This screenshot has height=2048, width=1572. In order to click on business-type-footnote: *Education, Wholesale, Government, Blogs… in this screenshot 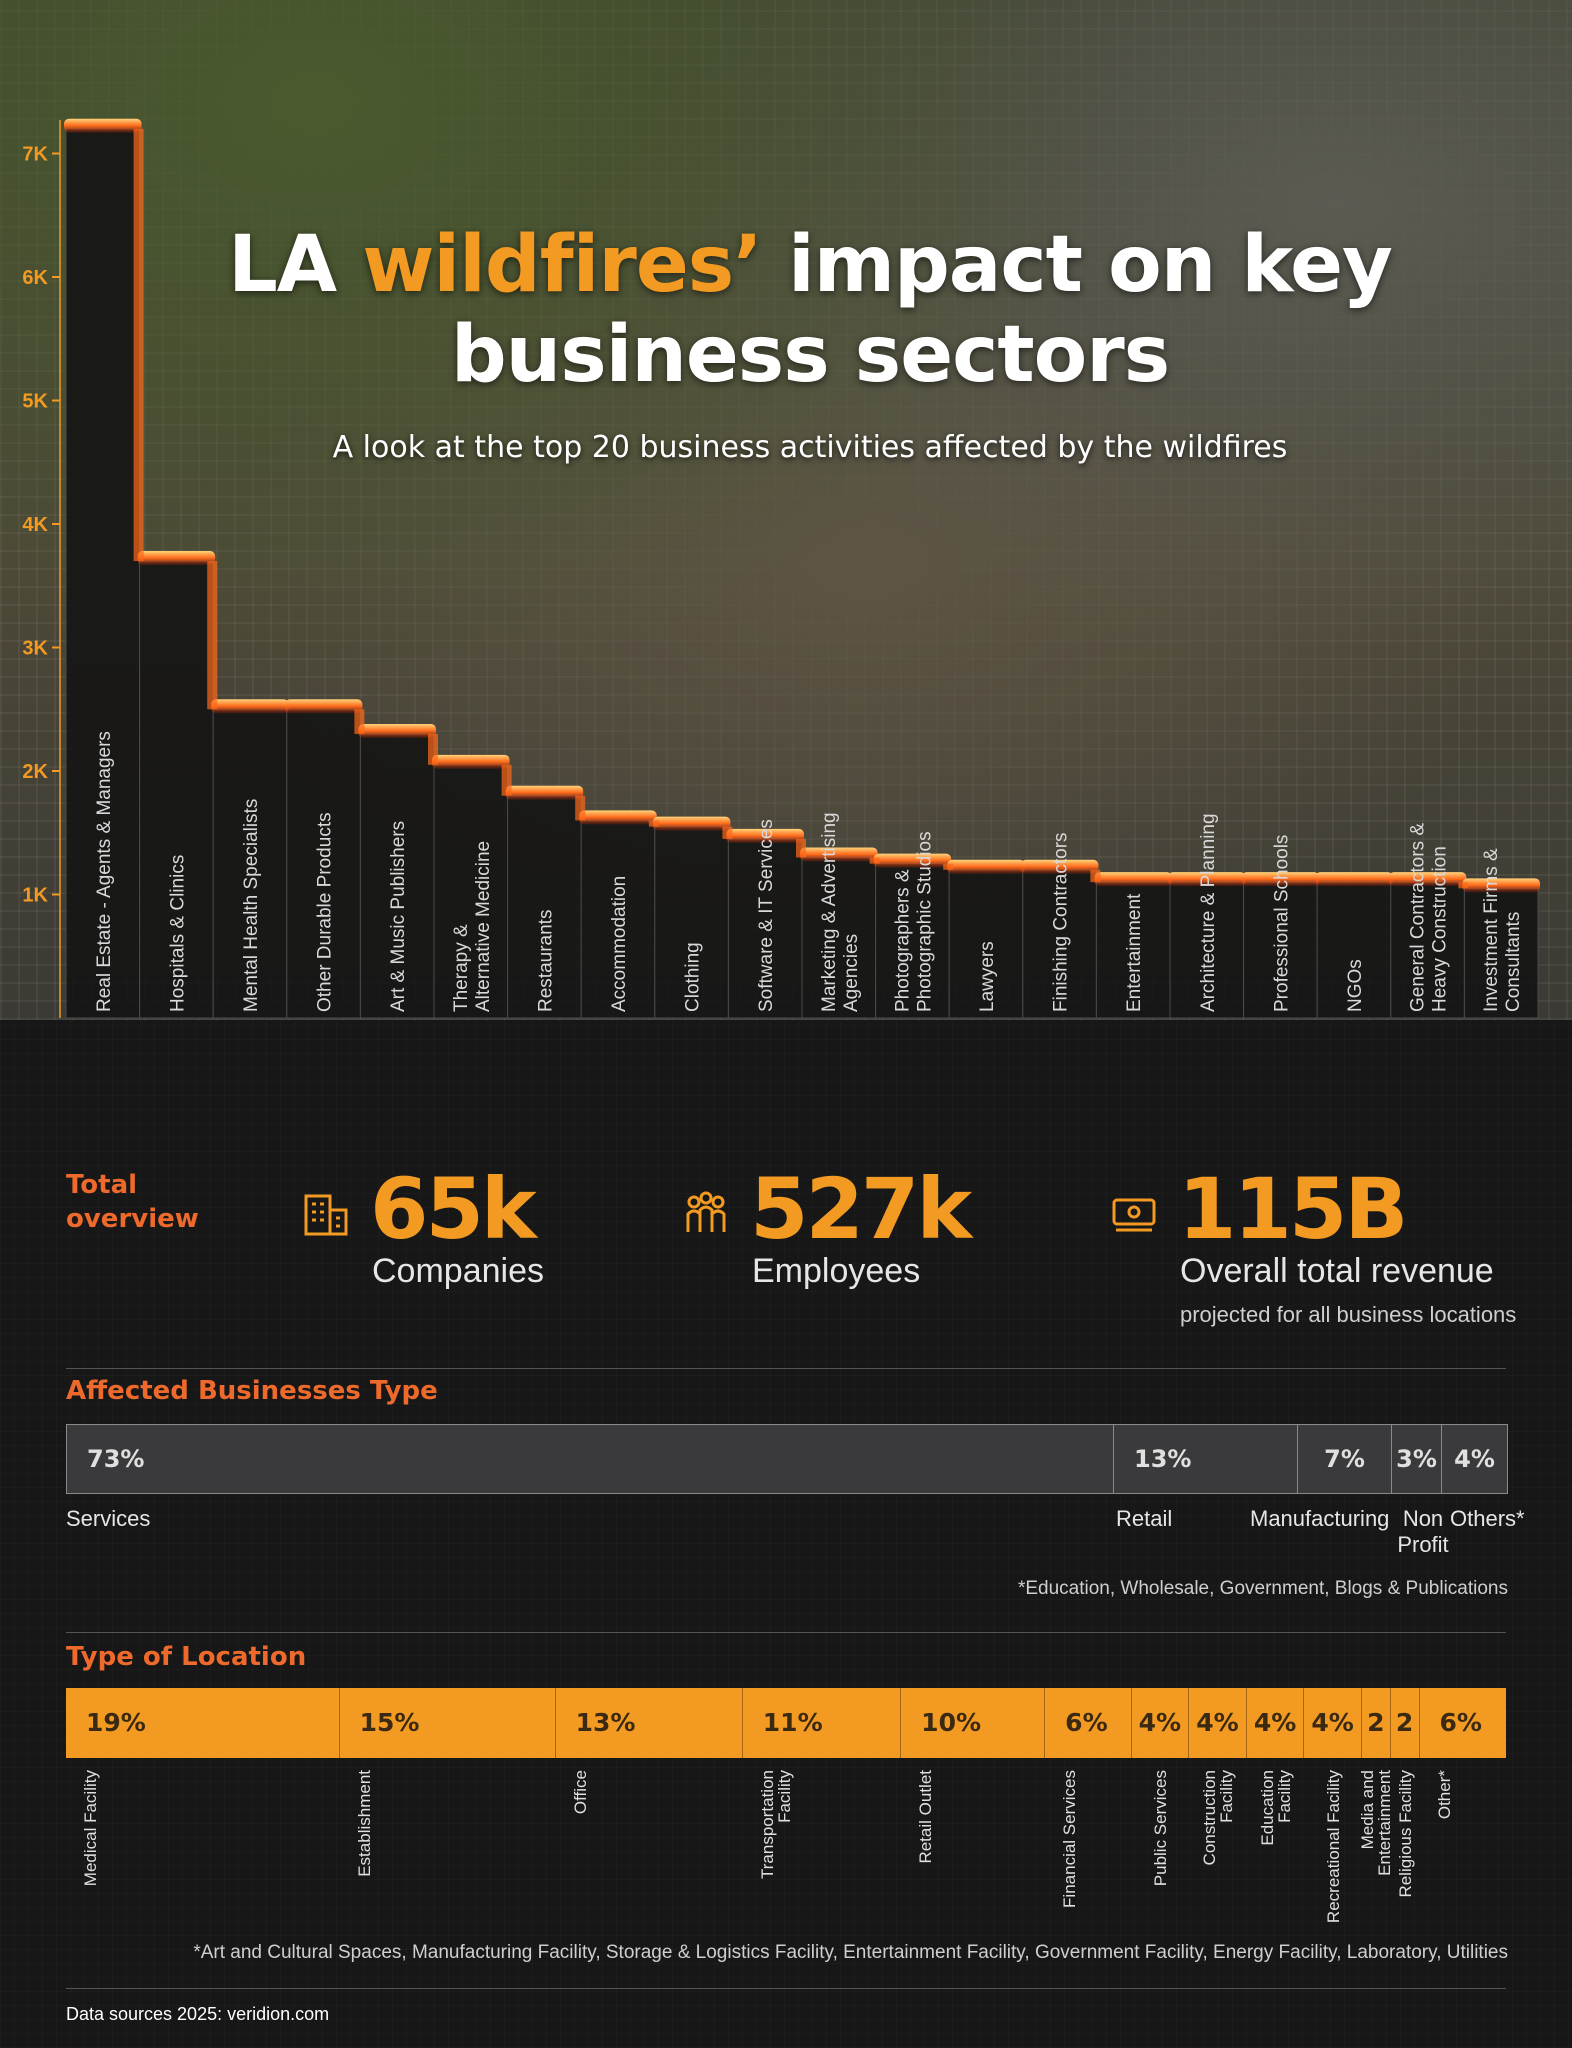, I will do `click(1262, 1588)`.